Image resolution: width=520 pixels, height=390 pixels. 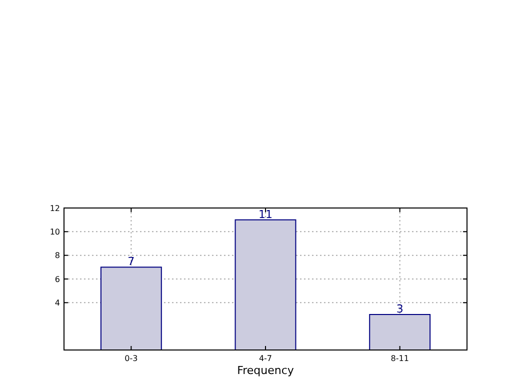 I want to click on y-tick-label: 6, so click(x=57, y=279).